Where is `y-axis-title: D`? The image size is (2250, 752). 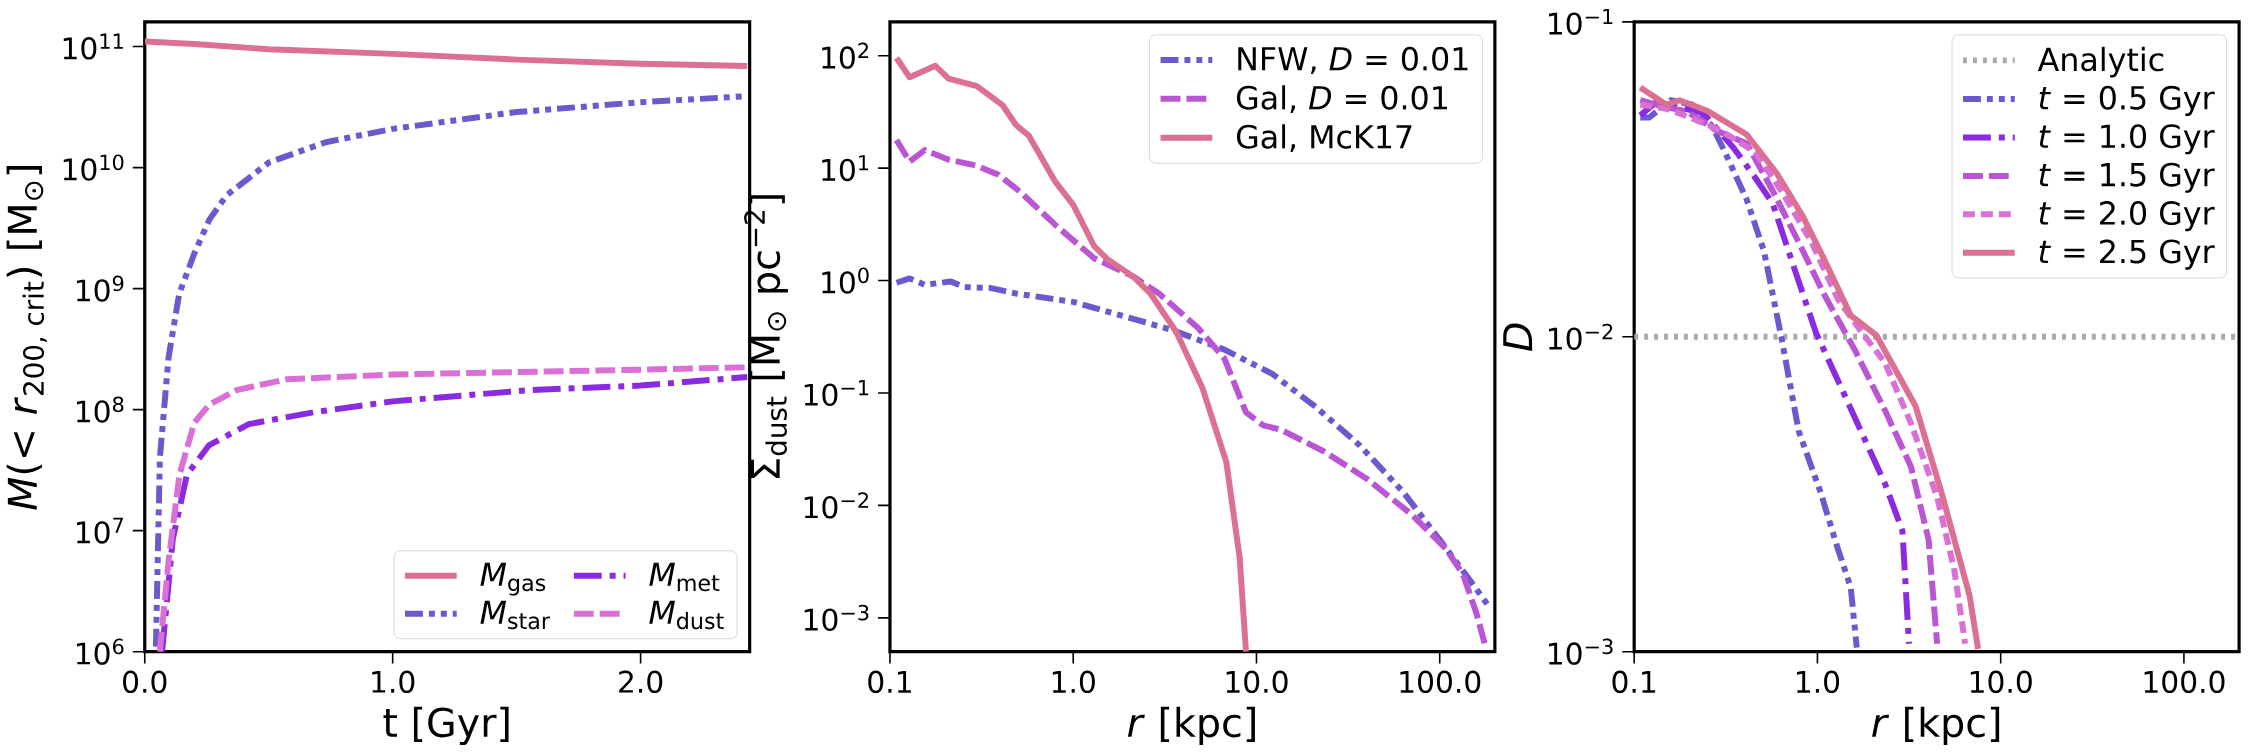
y-axis-title: D is located at coordinates (1518, 337).